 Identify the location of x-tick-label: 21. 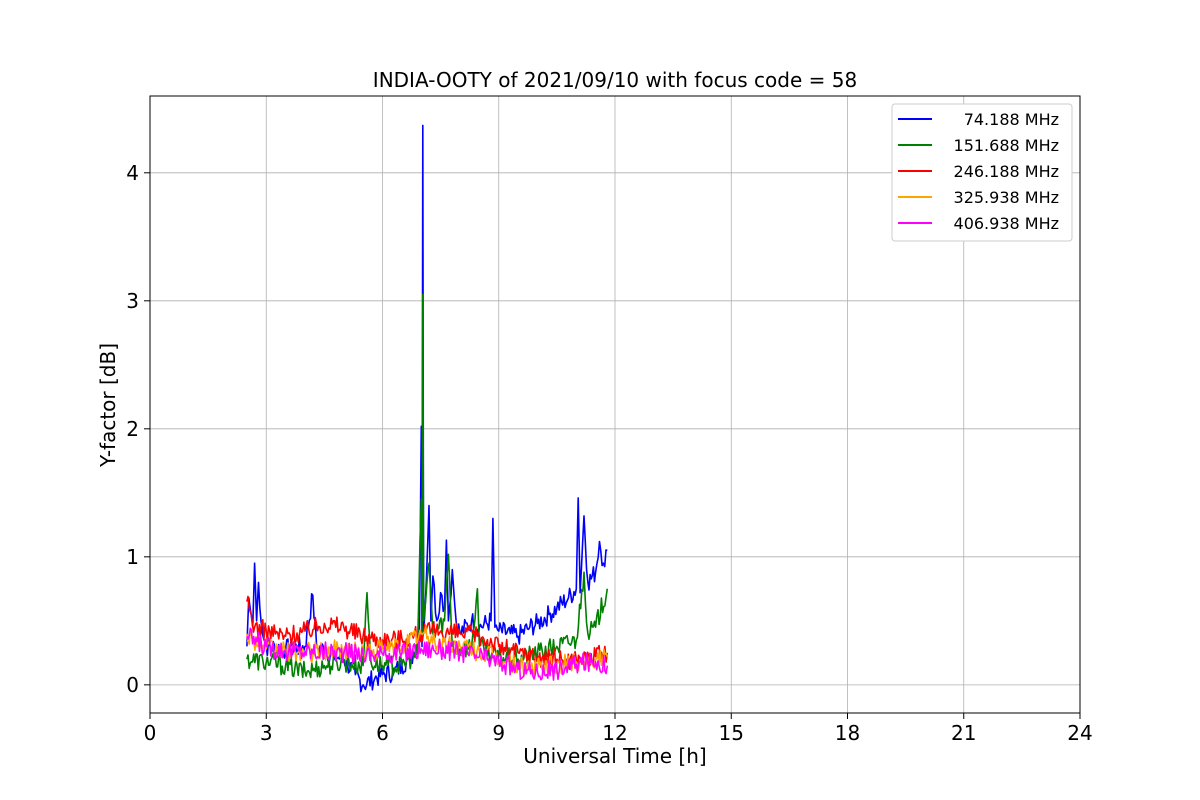
(963, 733).